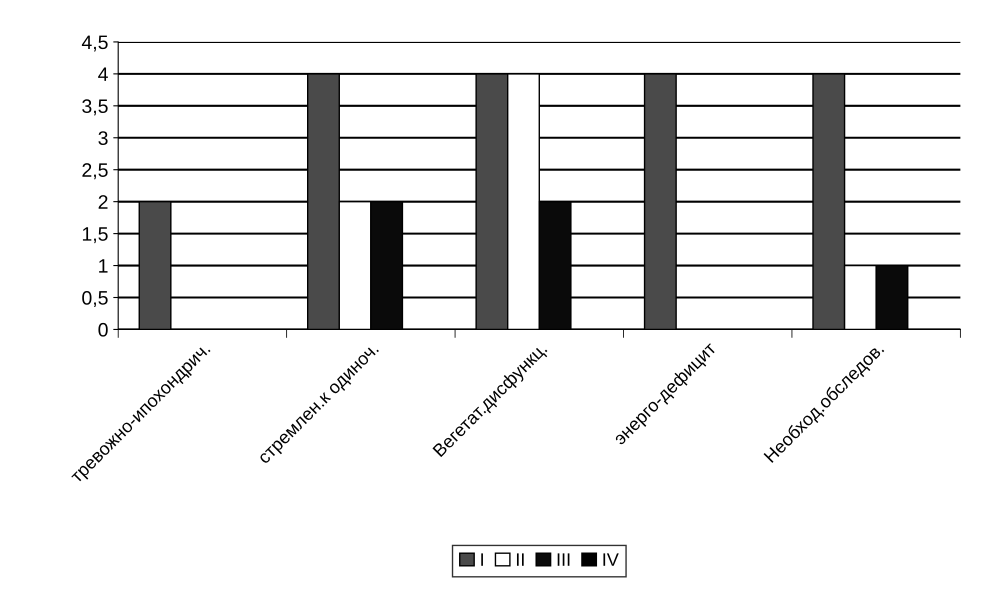 The height and width of the screenshot is (599, 985). What do you see at coordinates (95, 44) in the screenshot?
I see `y-tick-label: 4,5` at bounding box center [95, 44].